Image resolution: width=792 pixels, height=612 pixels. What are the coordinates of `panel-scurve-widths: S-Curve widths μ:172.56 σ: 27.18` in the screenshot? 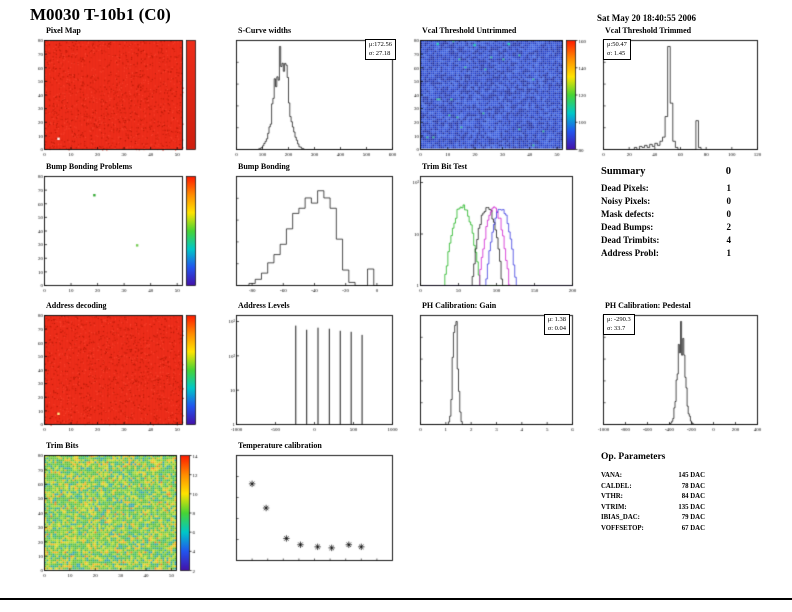 It's located at (309, 93).